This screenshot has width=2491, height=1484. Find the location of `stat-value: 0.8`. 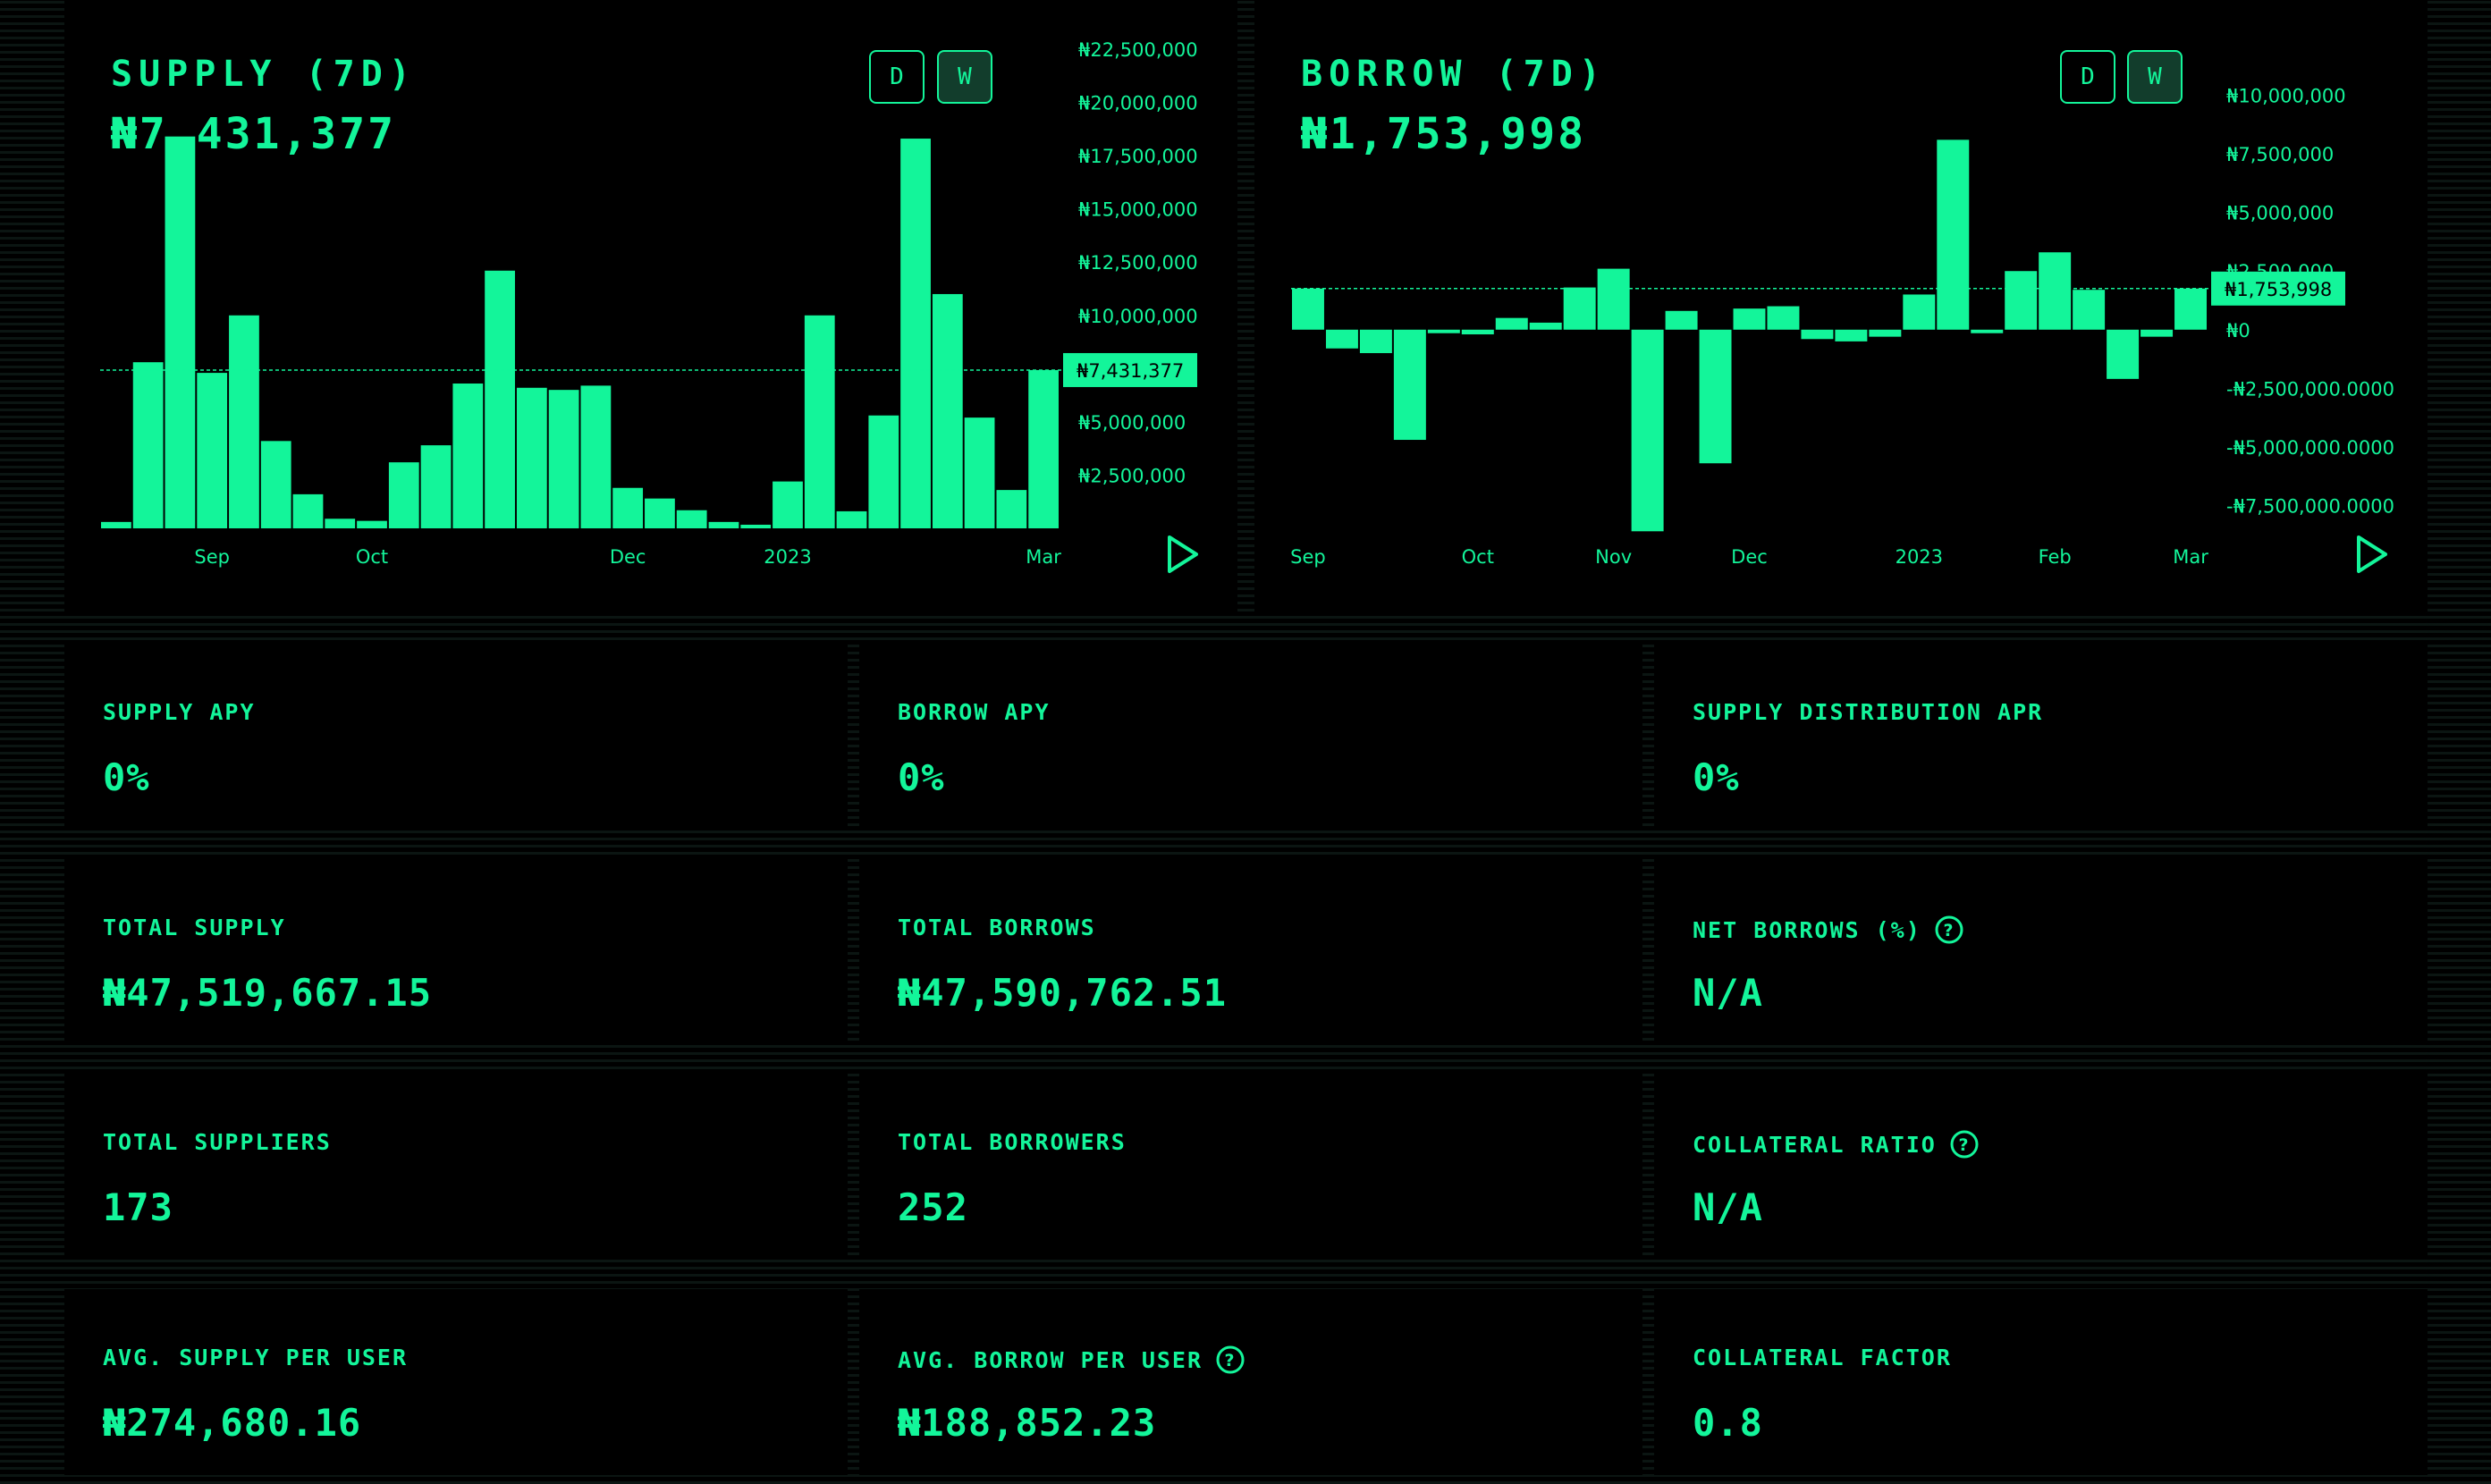

stat-value: 0.8 is located at coordinates (1728, 1423).